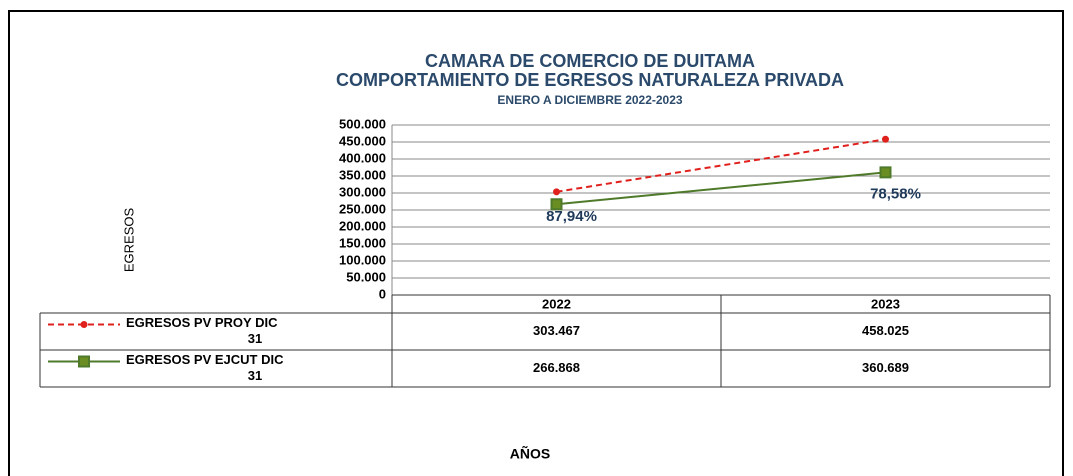  What do you see at coordinates (362, 191) in the screenshot?
I see `y-tick-label: 300.000` at bounding box center [362, 191].